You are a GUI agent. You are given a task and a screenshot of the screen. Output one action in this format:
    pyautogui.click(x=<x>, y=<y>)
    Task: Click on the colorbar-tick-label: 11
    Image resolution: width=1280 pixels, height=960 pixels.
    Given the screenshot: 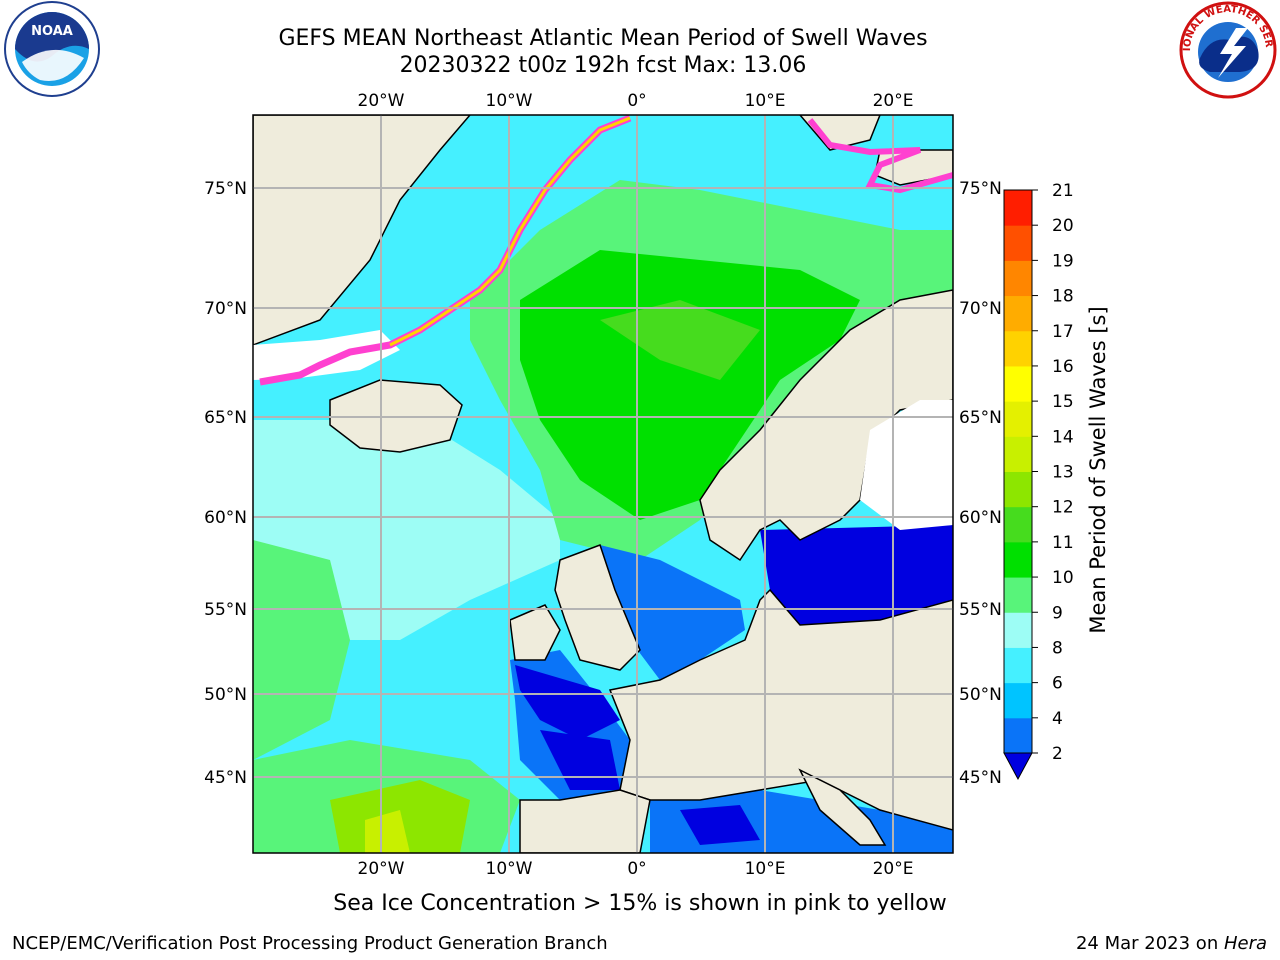 What is the action you would take?
    pyautogui.click(x=1063, y=543)
    